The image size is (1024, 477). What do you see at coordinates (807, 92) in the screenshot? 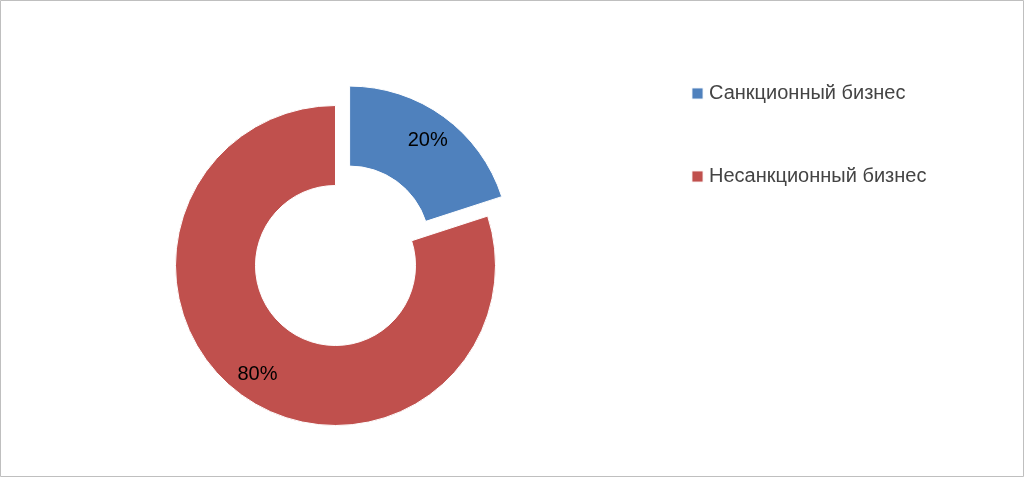
I see `legend-label: Санкционный бизнес` at bounding box center [807, 92].